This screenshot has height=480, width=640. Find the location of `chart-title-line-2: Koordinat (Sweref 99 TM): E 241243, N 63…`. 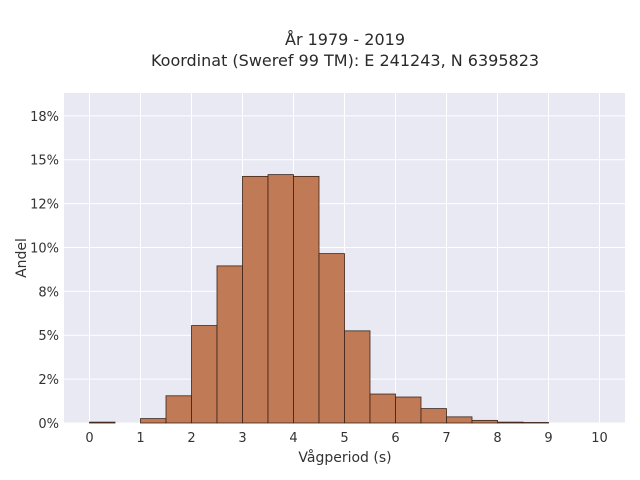

chart-title-line-2: Koordinat (Sweref 99 TM): E 241243, N 63… is located at coordinates (345, 60).